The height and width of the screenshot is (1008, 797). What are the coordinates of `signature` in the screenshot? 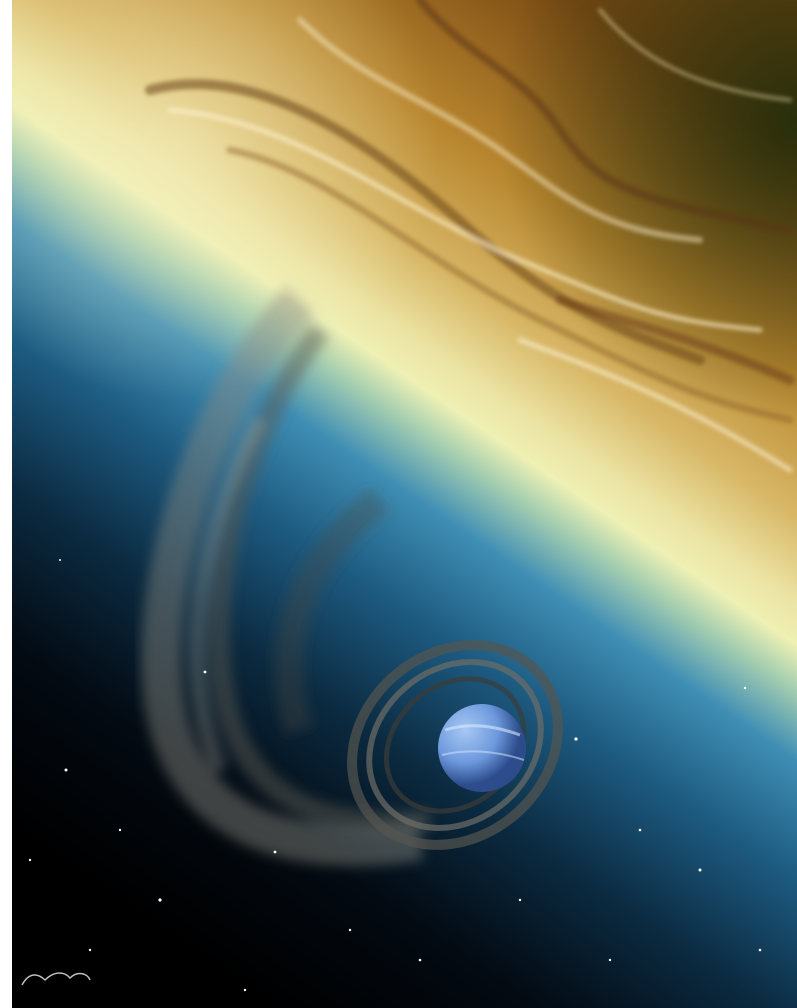 It's located at (56, 979).